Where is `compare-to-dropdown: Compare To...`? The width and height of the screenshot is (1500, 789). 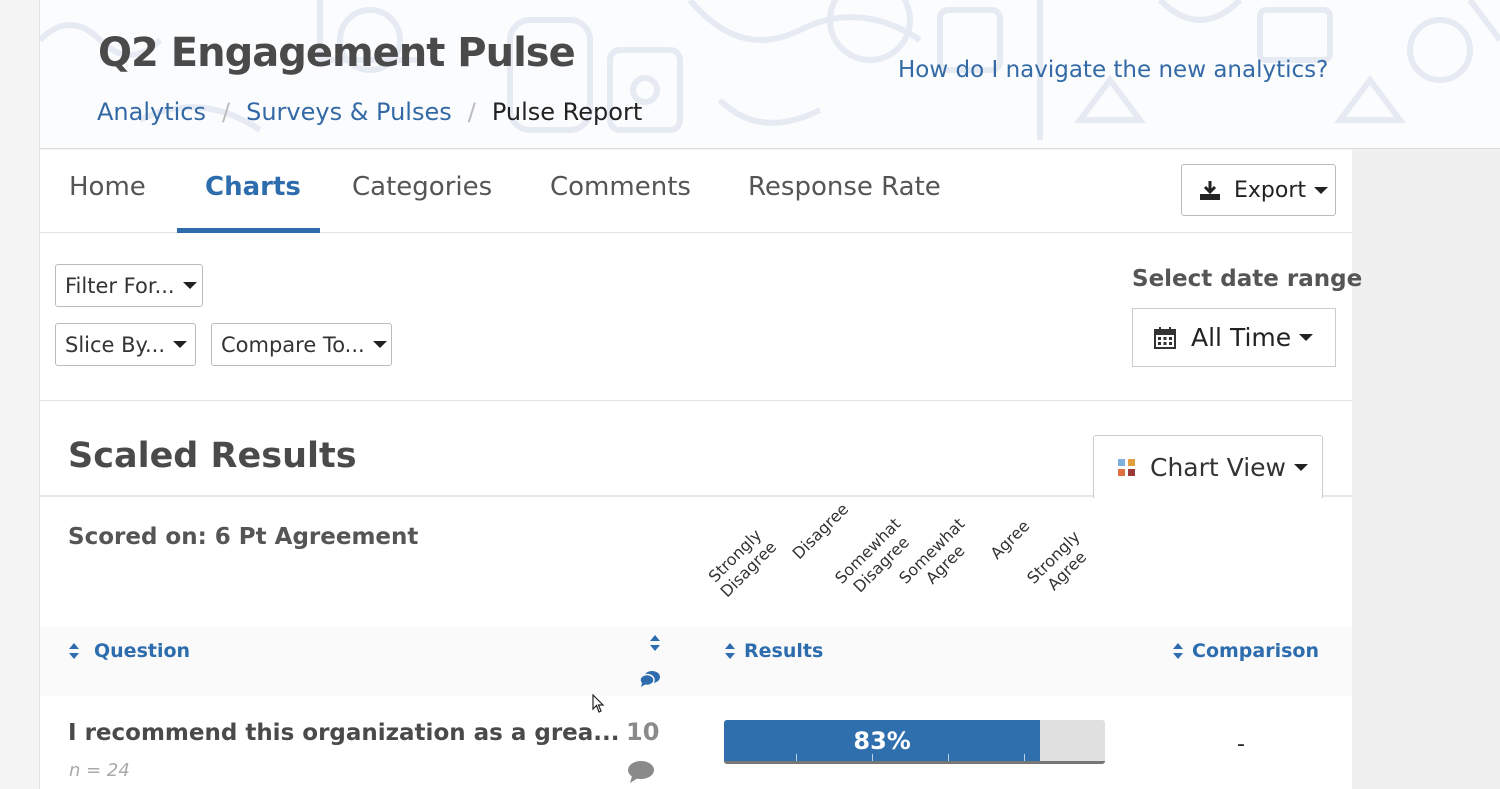 compare-to-dropdown: Compare To... is located at coordinates (301, 344).